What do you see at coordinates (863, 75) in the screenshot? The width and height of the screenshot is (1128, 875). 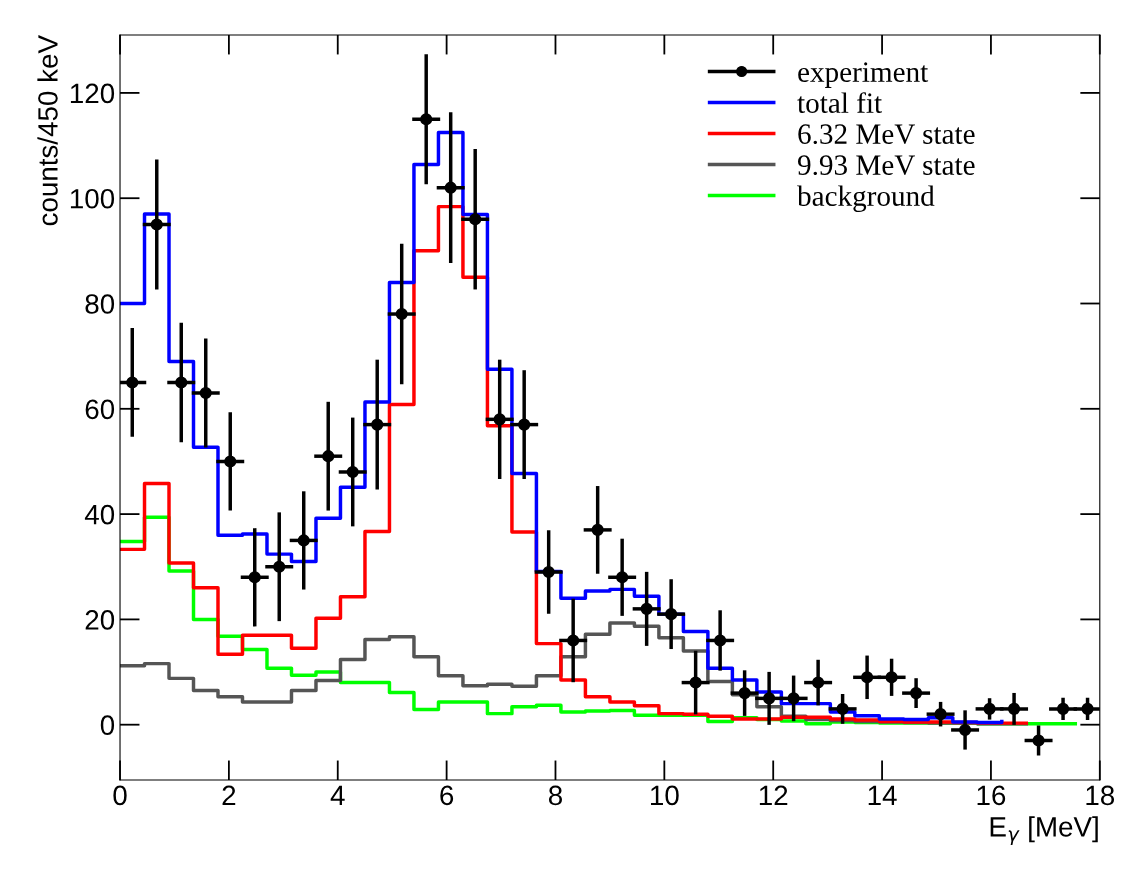 I see `legend-label: experiment` at bounding box center [863, 75].